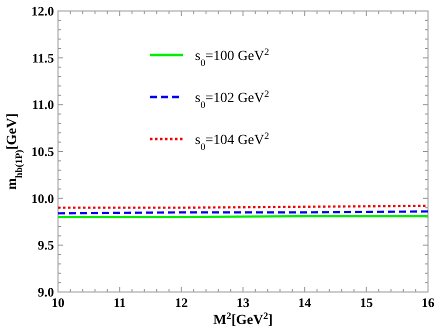  Describe the element at coordinates (120, 302) in the screenshot. I see `x-tick-label: 11` at that location.